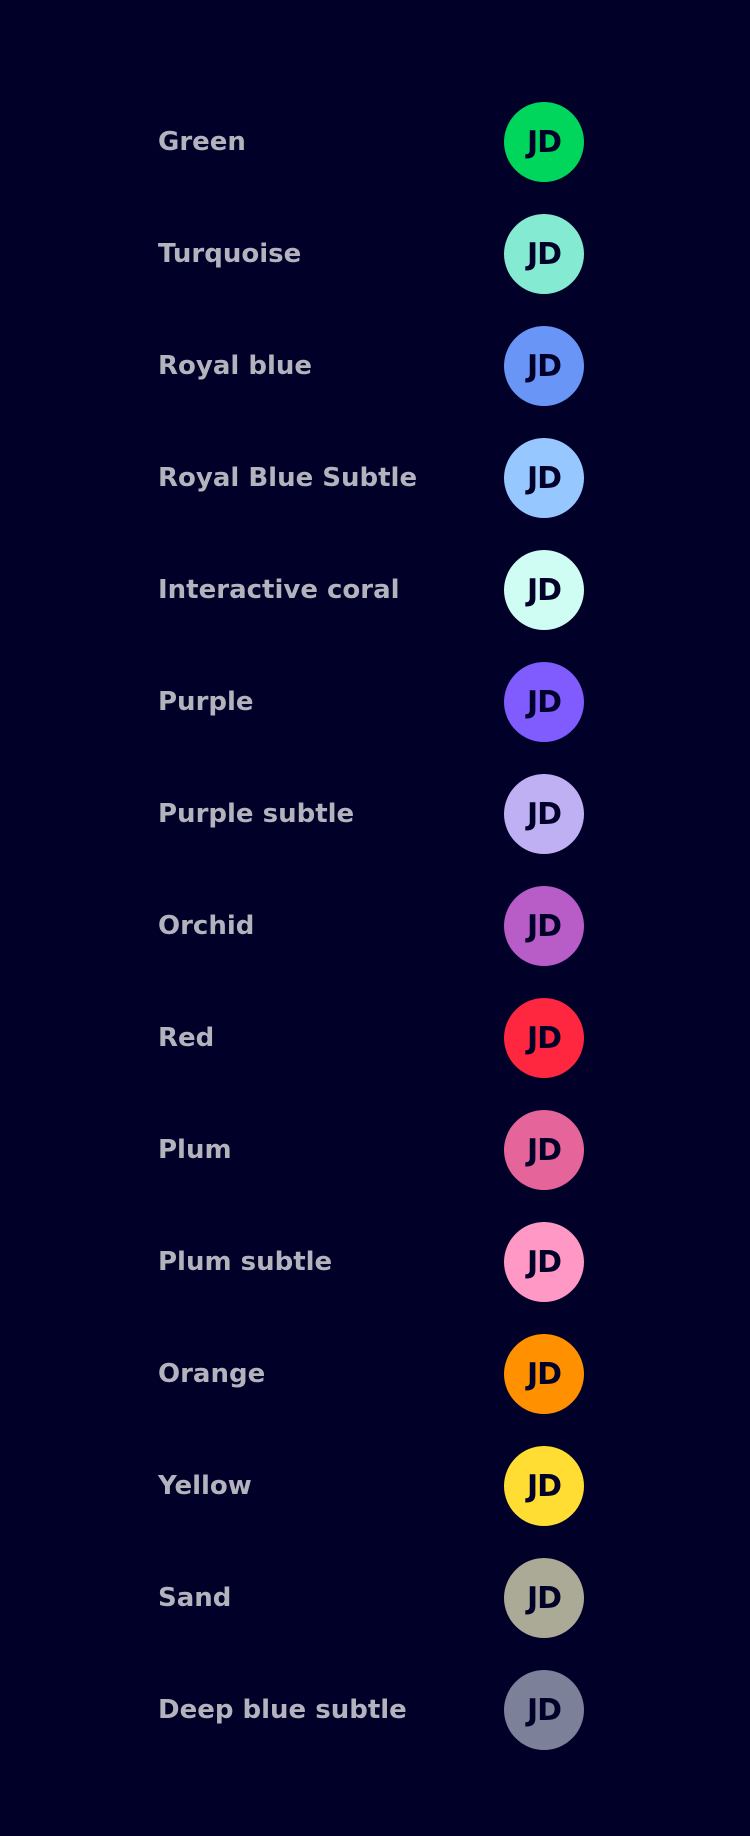  What do you see at coordinates (375, 1486) in the screenshot?
I see `avatar-row: Yellow JD` at bounding box center [375, 1486].